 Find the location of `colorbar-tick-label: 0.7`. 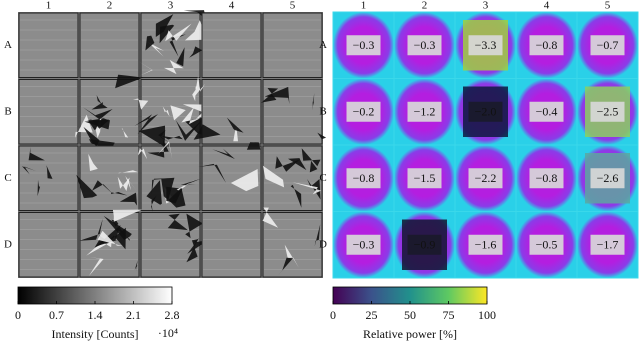

colorbar-tick-label: 0.7 is located at coordinates (56, 315).